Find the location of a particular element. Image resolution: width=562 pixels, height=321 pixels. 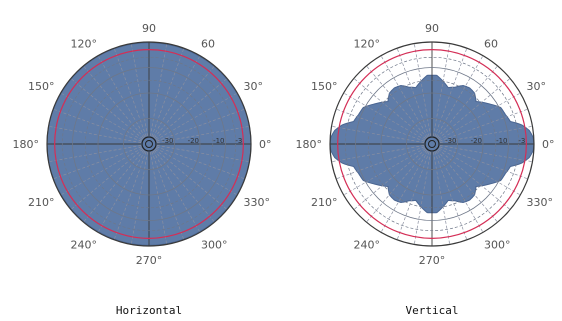

ring-label: -30 is located at coordinates (450, 141).